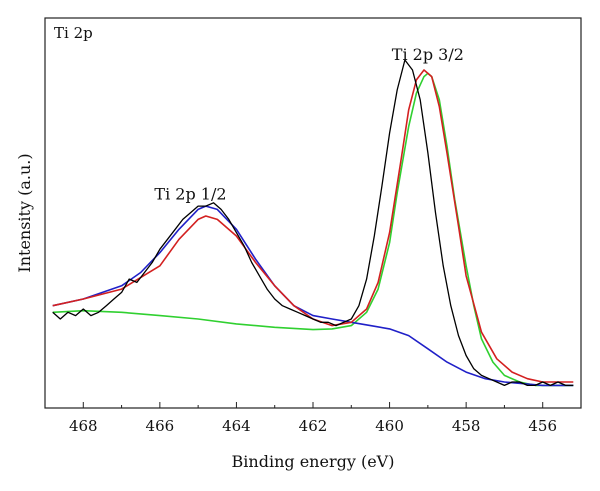 This screenshot has width=600, height=491. What do you see at coordinates (466, 426) in the screenshot?
I see `x-tick-label: 458` at bounding box center [466, 426].